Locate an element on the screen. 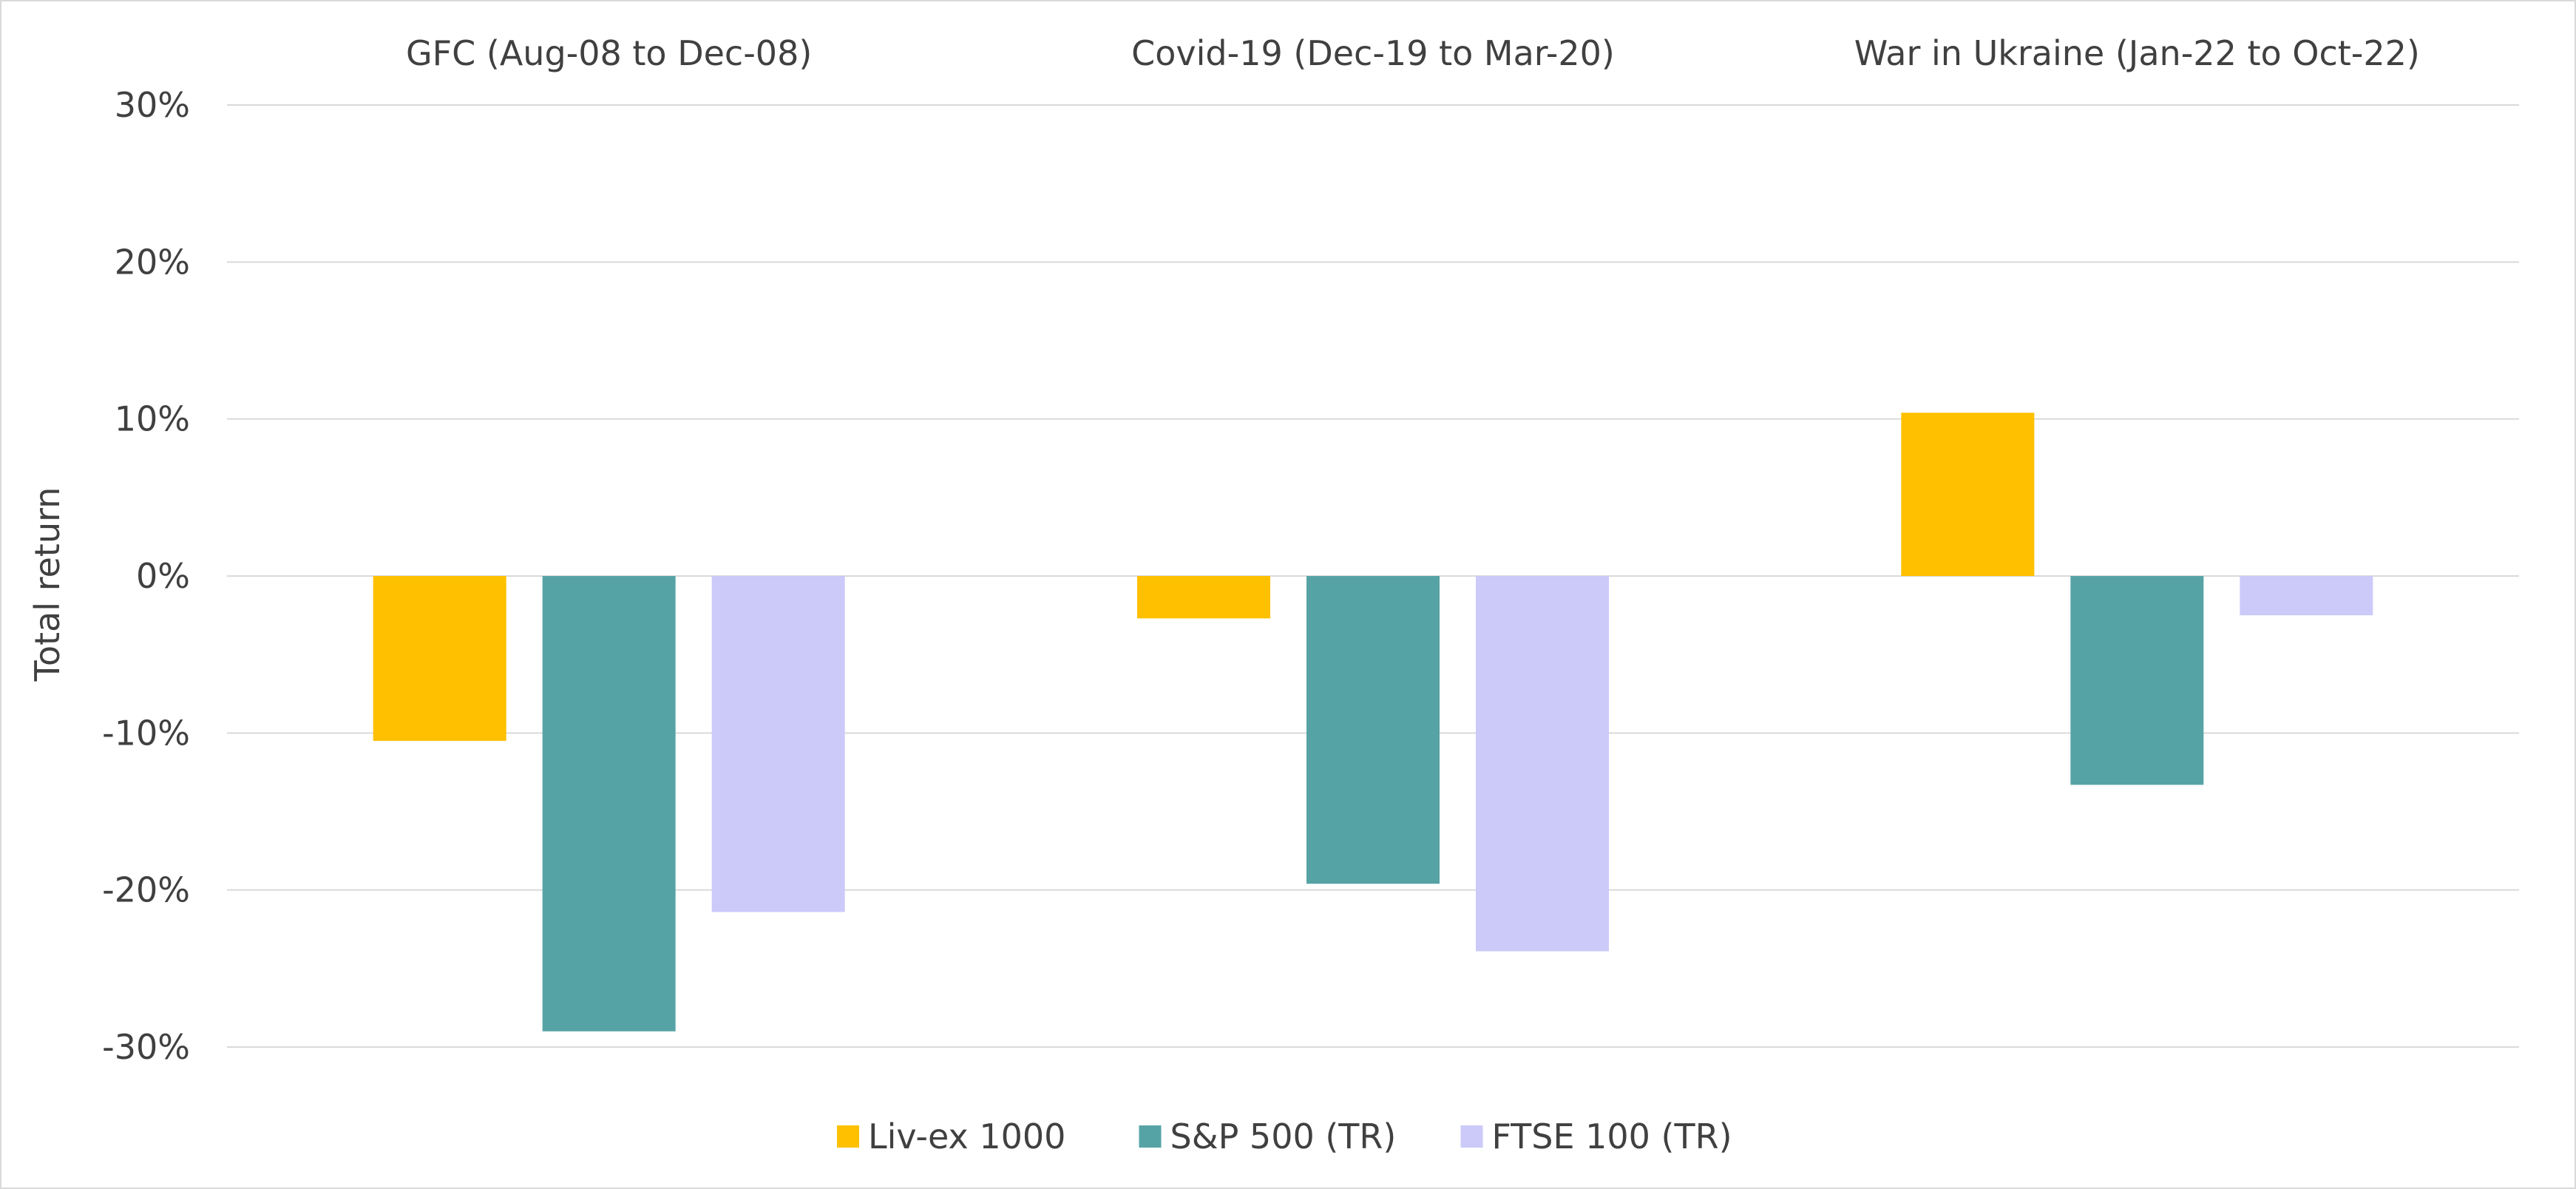 The height and width of the screenshot is (1189, 2576). category-label: War in Ukraine (Jan-22 to Oct-22) is located at coordinates (2137, 53).